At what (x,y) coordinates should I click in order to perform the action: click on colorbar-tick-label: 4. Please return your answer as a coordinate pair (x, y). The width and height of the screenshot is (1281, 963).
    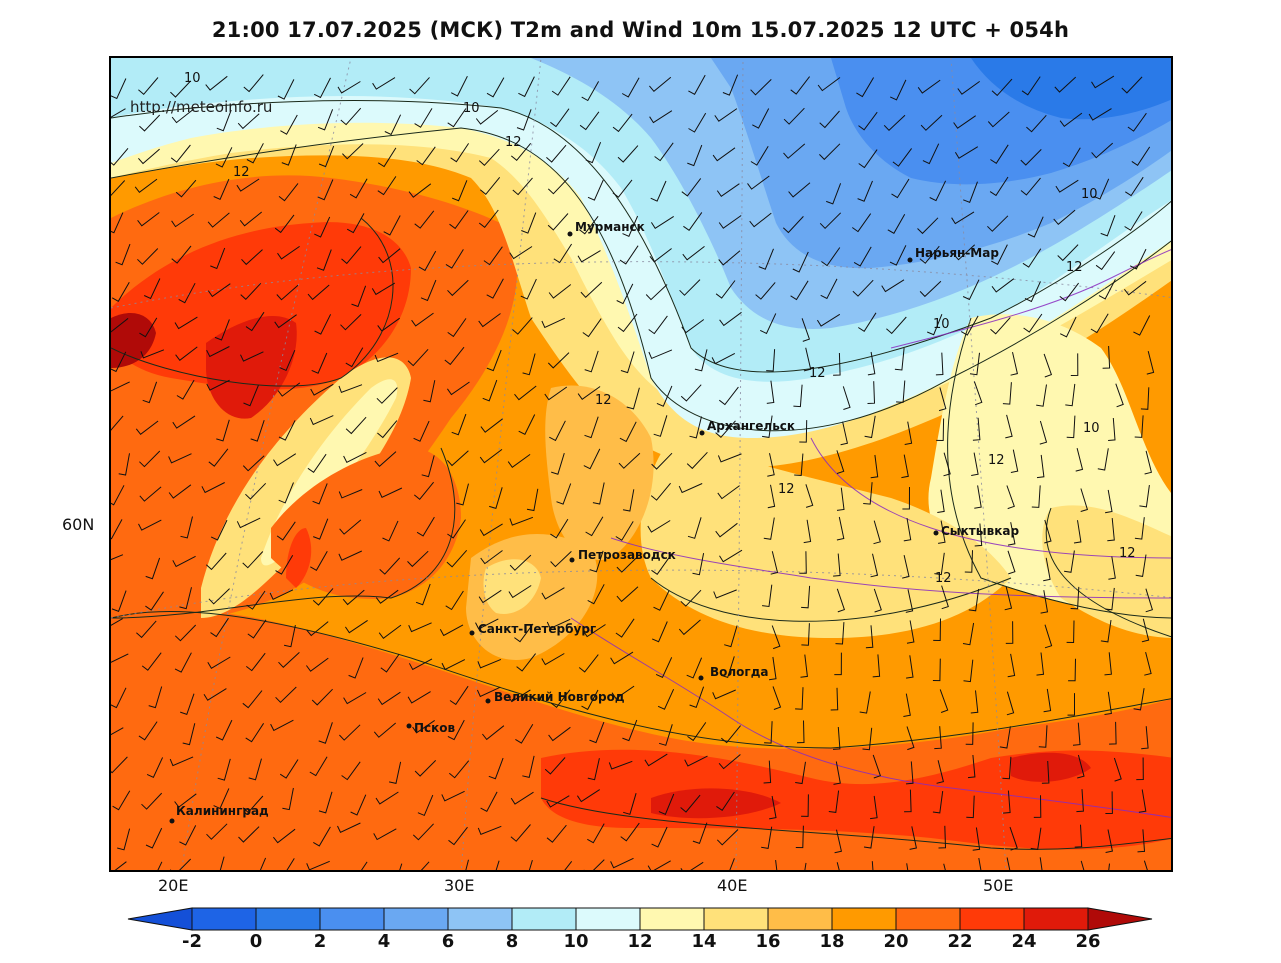
    Looking at the image, I should click on (384, 941).